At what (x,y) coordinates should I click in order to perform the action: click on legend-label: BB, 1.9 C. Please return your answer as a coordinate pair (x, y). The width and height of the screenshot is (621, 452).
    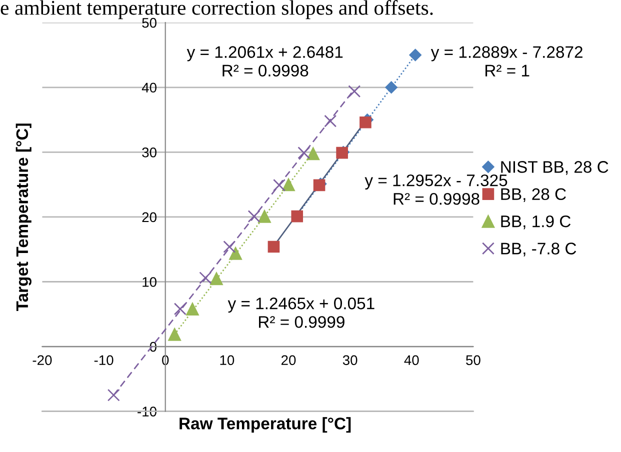
    Looking at the image, I should click on (536, 222).